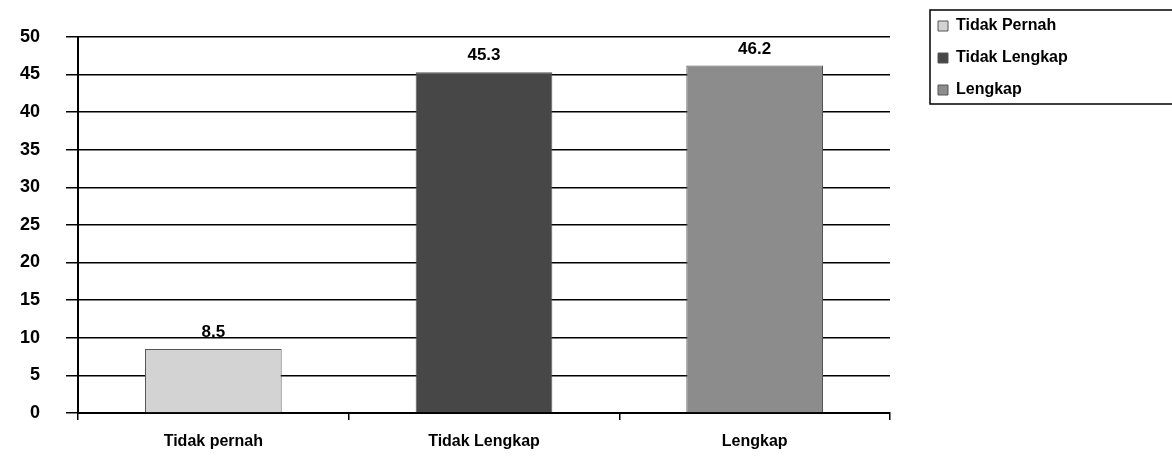 The image size is (1172, 465). I want to click on y-tick-label: 30, so click(29, 186).